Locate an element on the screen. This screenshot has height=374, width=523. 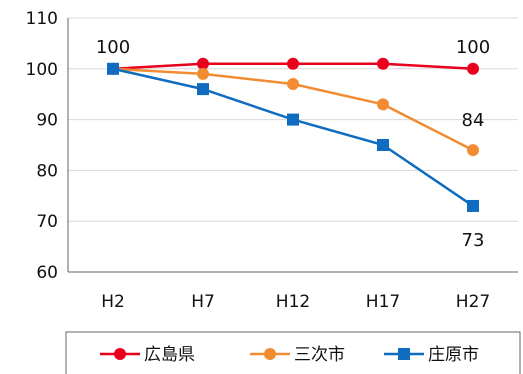
y-tick-label: 90 is located at coordinates (47, 121).